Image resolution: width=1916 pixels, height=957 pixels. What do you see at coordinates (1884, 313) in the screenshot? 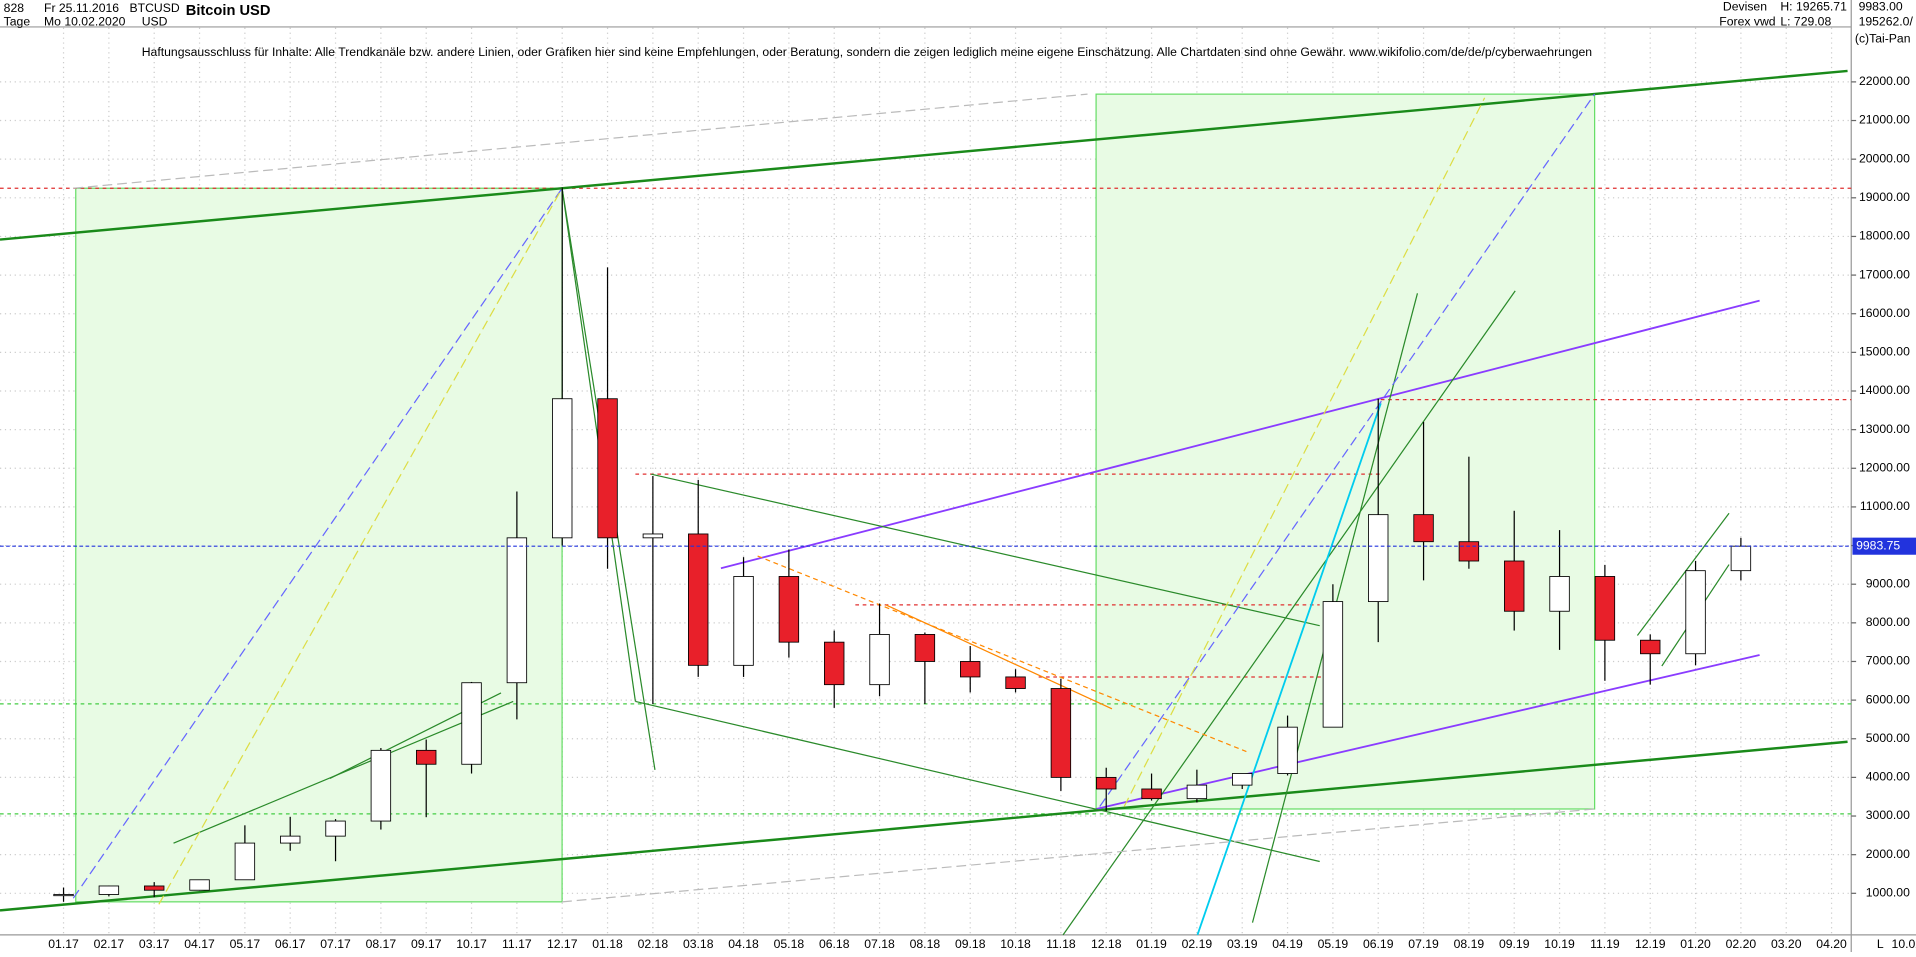
I see `y-tick-label: 16000.00` at bounding box center [1884, 313].